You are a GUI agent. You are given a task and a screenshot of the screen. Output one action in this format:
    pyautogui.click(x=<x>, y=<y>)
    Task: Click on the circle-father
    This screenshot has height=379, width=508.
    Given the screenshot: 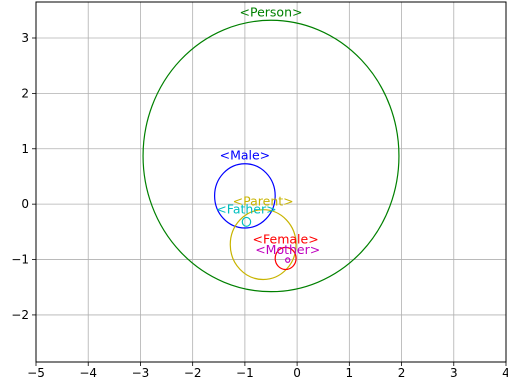 What is the action you would take?
    pyautogui.click(x=246, y=221)
    